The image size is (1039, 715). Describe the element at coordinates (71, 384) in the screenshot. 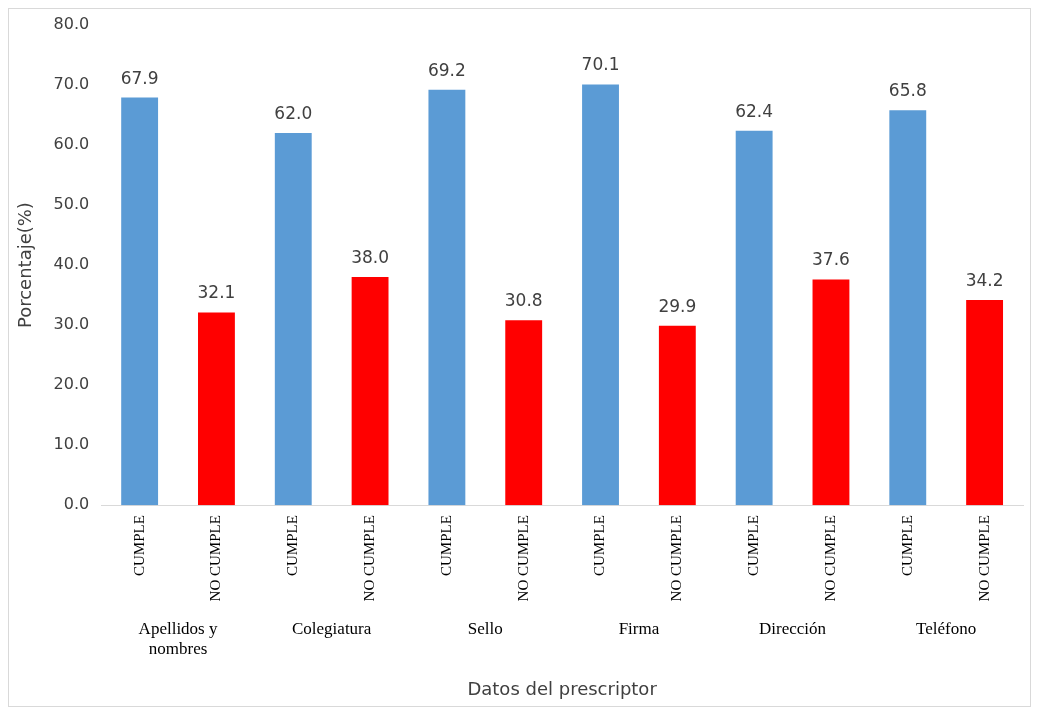

I see `y-tick-label: 20.0` at that location.